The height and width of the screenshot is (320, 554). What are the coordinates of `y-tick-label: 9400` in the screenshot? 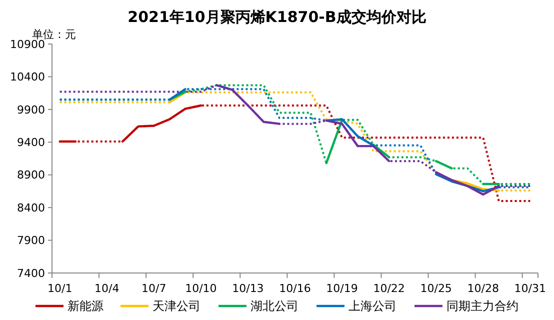 It's located at (31, 142).